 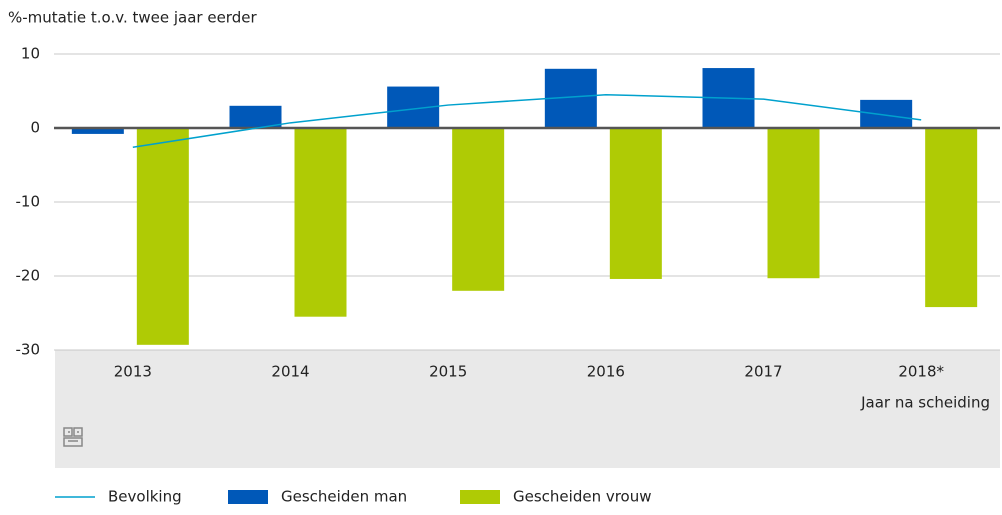 What do you see at coordinates (921, 372) in the screenshot?
I see `x-tick-label: 2018*` at bounding box center [921, 372].